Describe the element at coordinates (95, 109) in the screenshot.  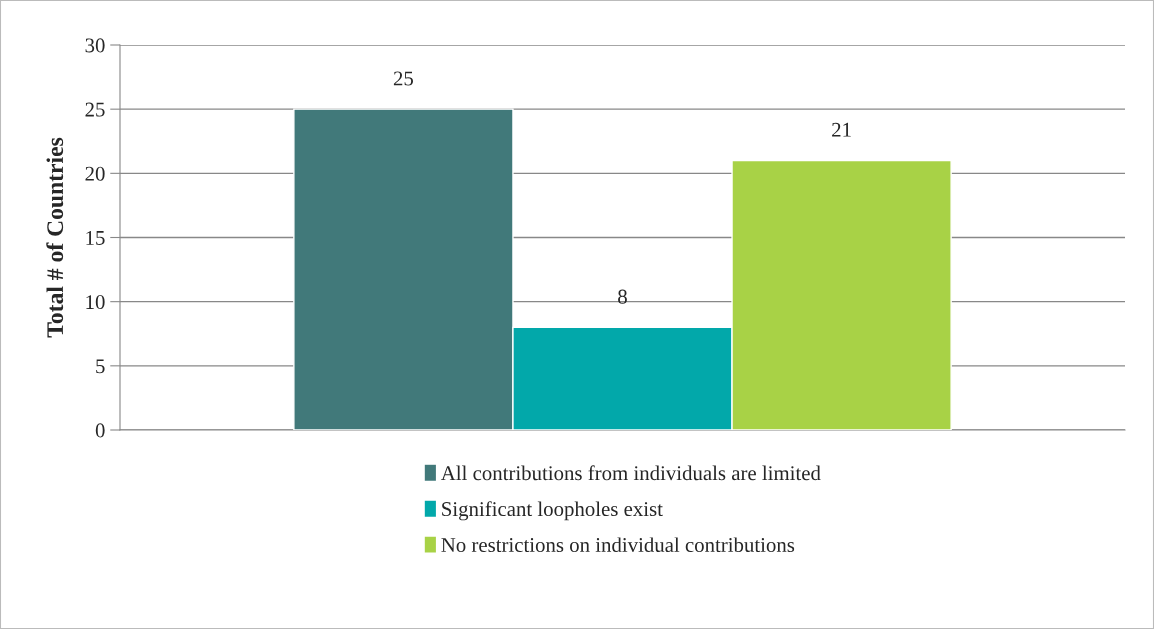
I see `y-tick-label: 25` at that location.